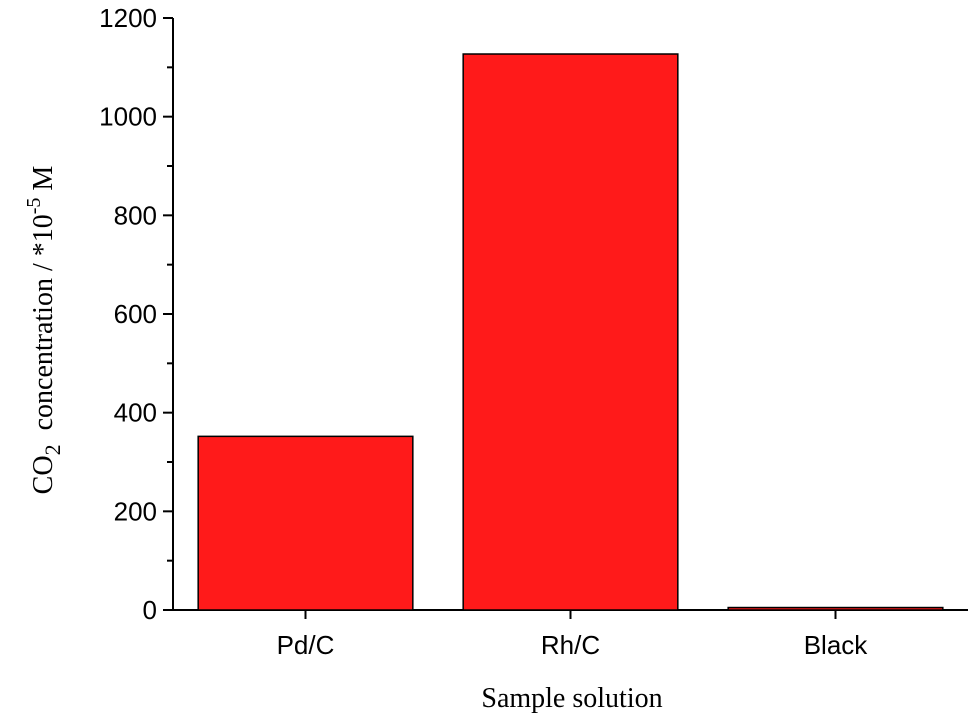 Image resolution: width=980 pixels, height=724 pixels. What do you see at coordinates (150, 610) in the screenshot?
I see `y-tick-label: 0` at bounding box center [150, 610].